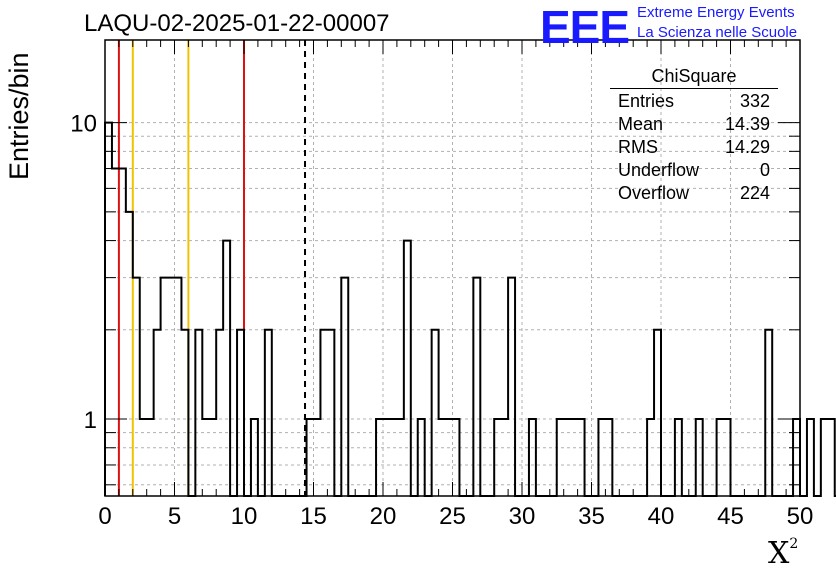  Describe the element at coordinates (237, 23) in the screenshot. I see `chart-title: LAQU-02-2025-01-22-00007` at that location.